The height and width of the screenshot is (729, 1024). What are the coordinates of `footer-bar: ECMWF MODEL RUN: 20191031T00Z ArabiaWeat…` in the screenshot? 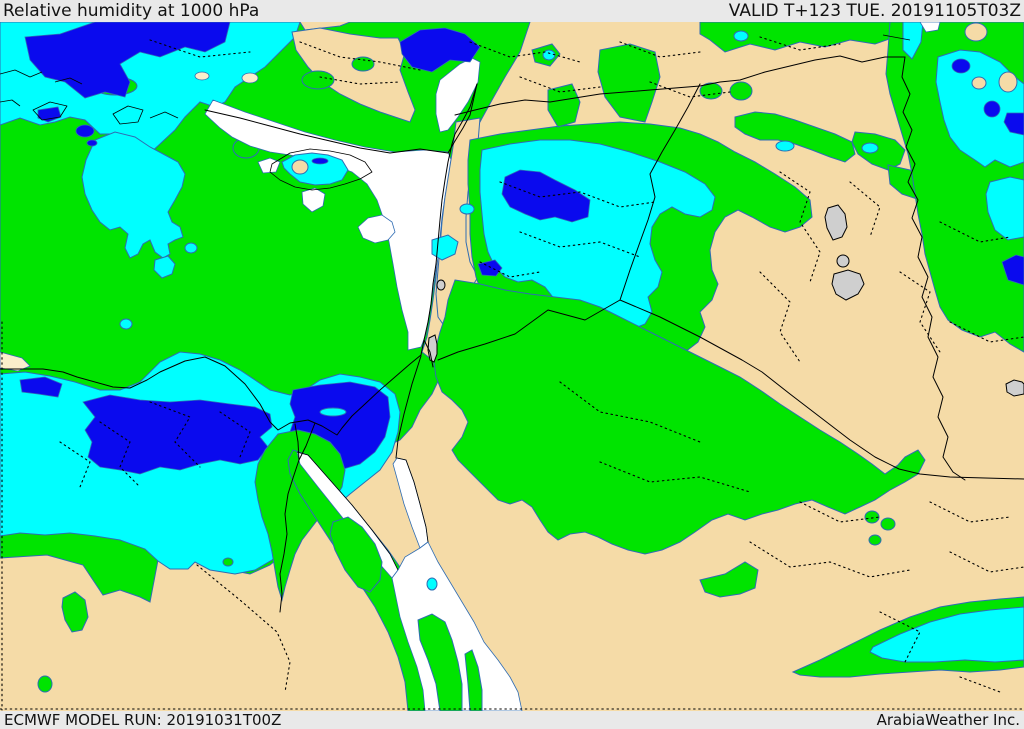 It's located at (512, 720).